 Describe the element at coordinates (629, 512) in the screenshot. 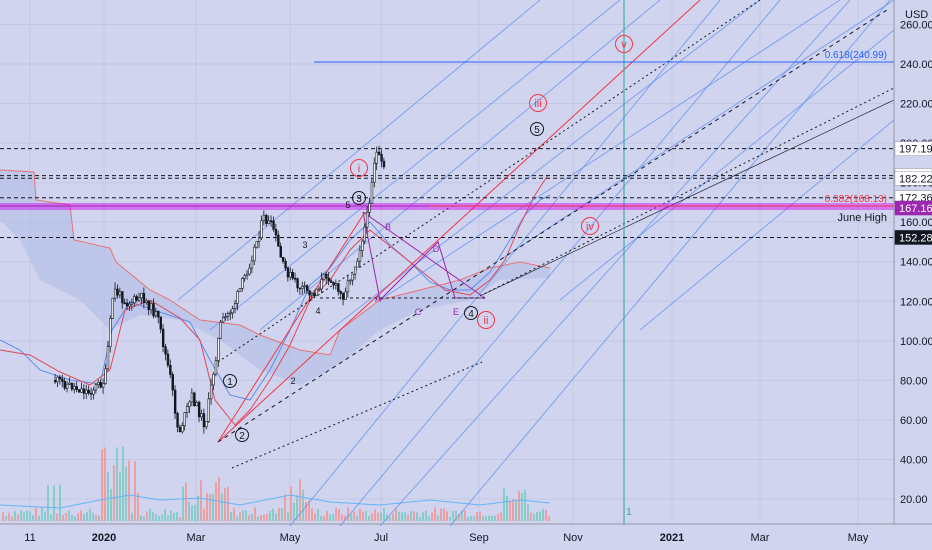

I see `projection-label: 1` at that location.